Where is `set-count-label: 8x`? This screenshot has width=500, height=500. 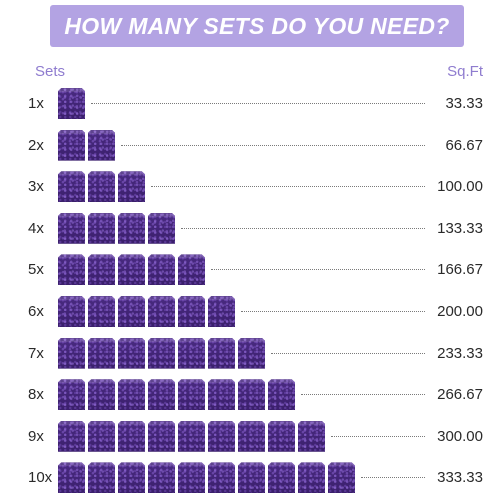
set-count-label: 8x is located at coordinates (36, 395).